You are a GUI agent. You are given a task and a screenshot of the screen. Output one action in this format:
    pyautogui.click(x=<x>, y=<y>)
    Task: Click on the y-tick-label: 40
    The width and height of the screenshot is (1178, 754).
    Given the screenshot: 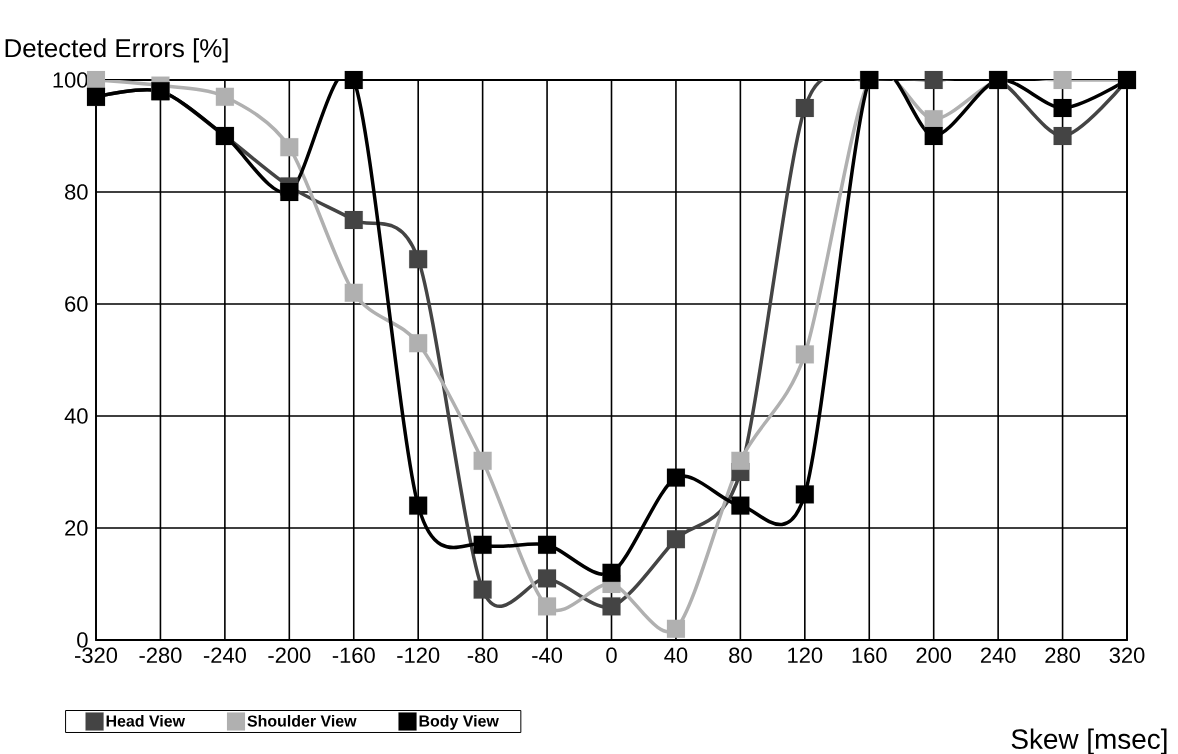 What is the action you would take?
    pyautogui.click(x=76, y=416)
    